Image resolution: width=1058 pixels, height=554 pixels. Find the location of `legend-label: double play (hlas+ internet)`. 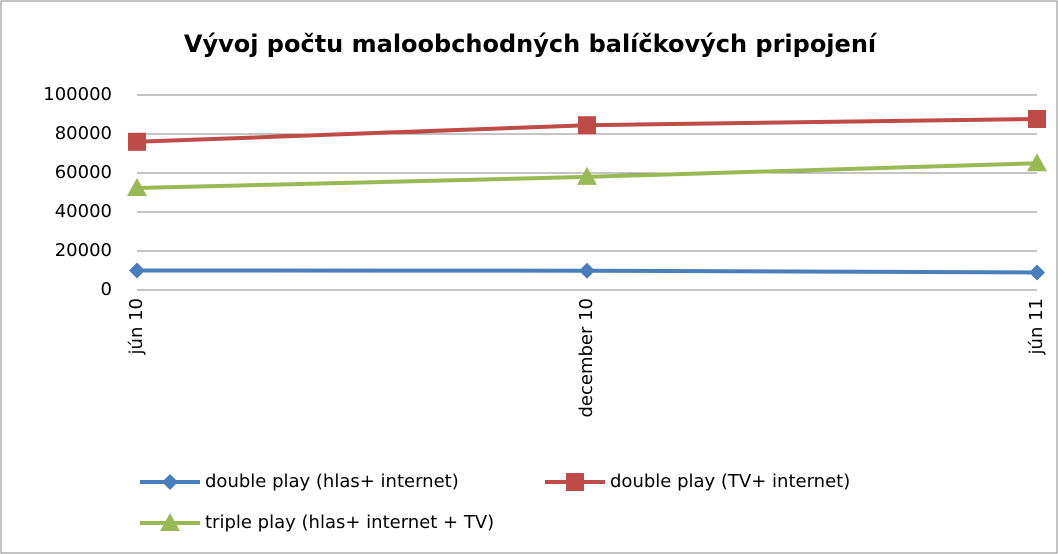

legend-label: double play (hlas+ internet) is located at coordinates (332, 481).